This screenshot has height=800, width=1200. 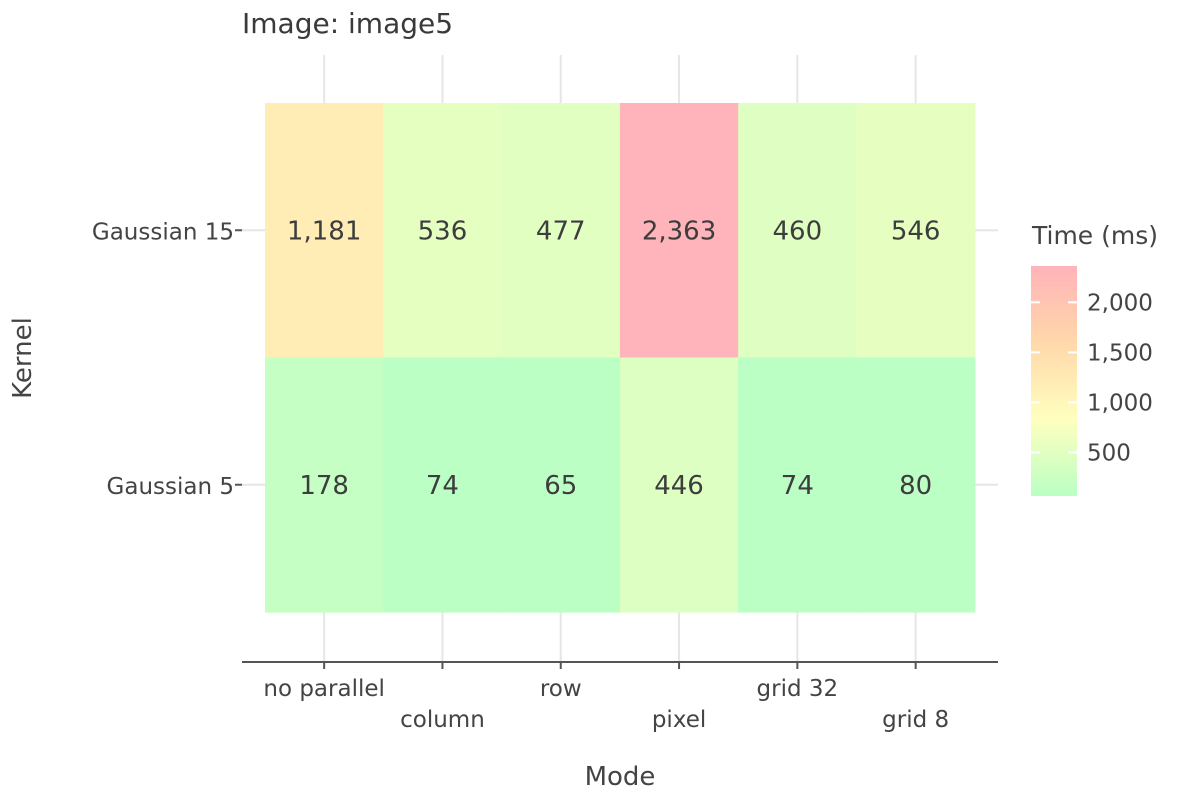 I want to click on y-tick-label: Gaussian 5, so click(x=170, y=487).